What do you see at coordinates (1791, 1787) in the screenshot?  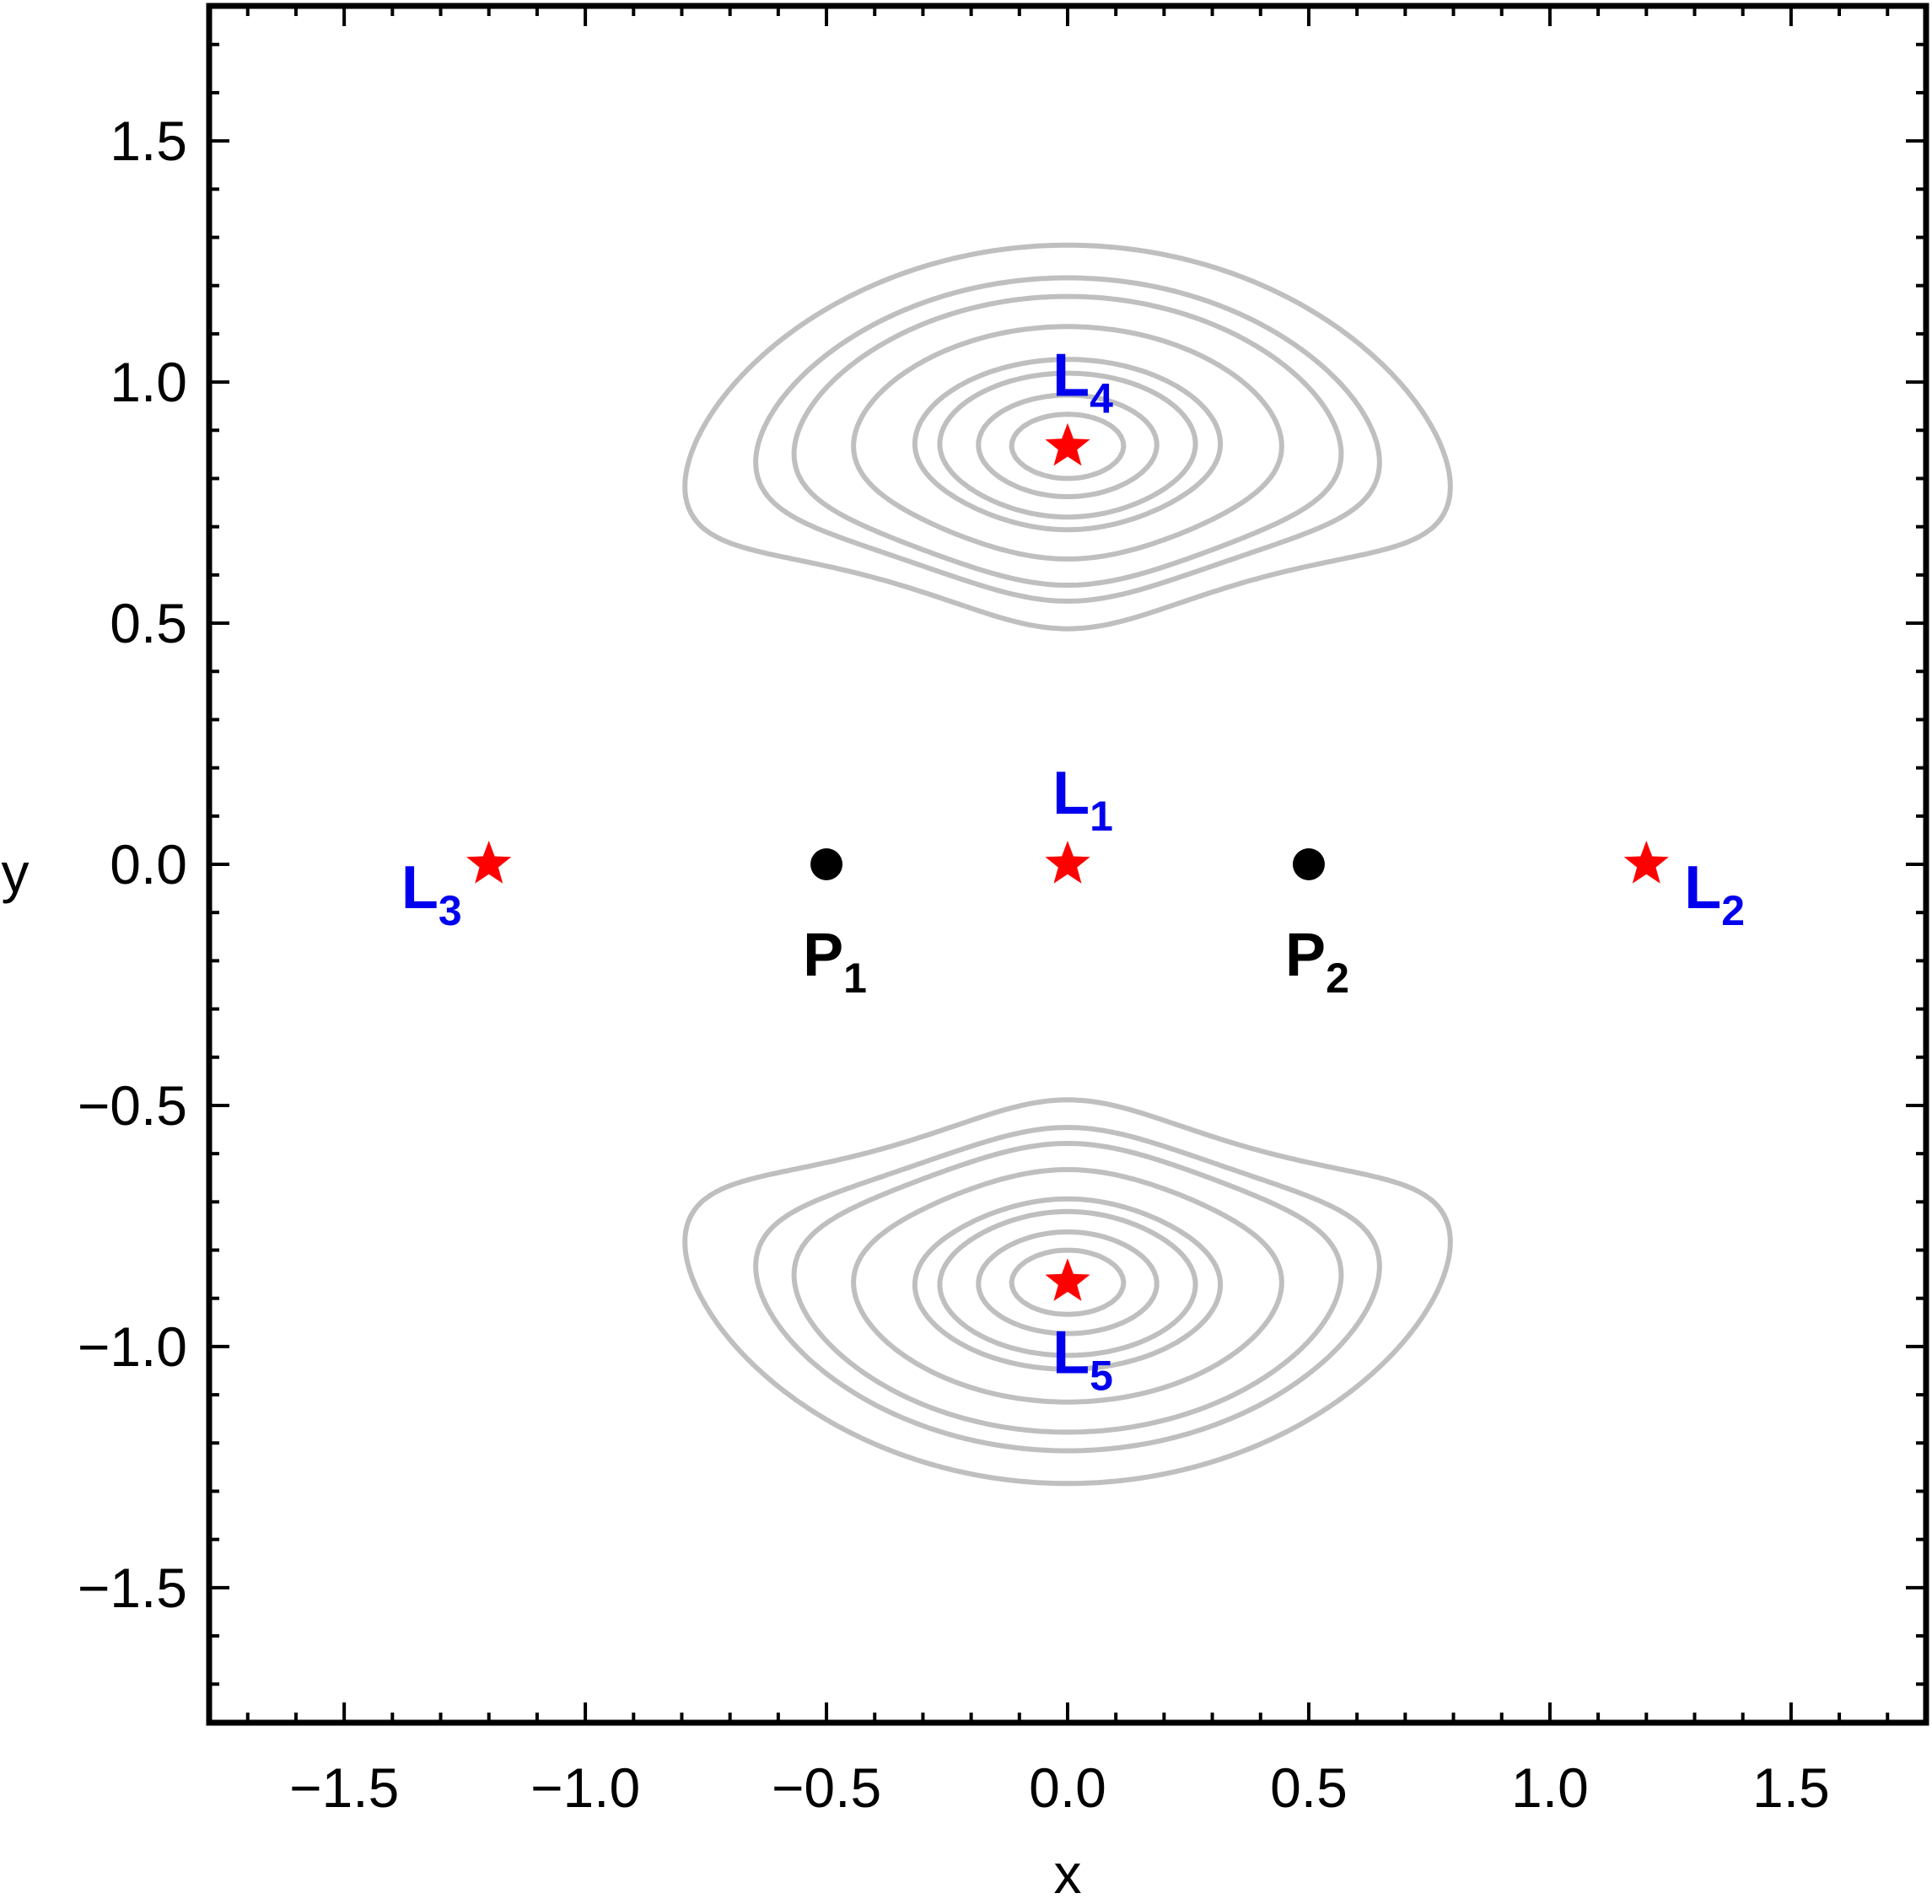 I see `x-tick-label: 1.5` at bounding box center [1791, 1787].